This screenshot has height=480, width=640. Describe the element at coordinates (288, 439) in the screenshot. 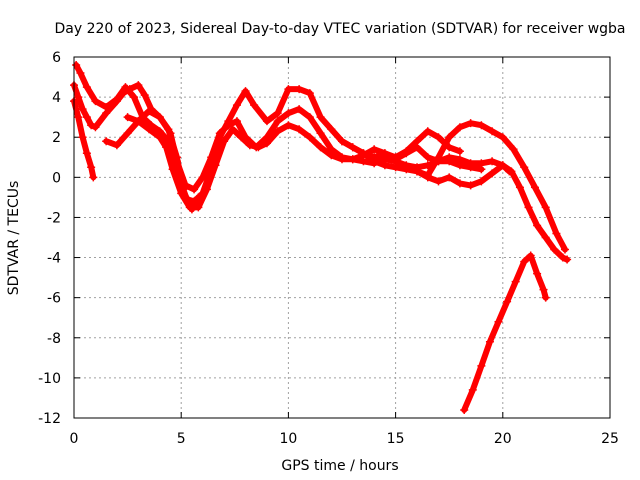

I see `x-tick-label: 10` at that location.